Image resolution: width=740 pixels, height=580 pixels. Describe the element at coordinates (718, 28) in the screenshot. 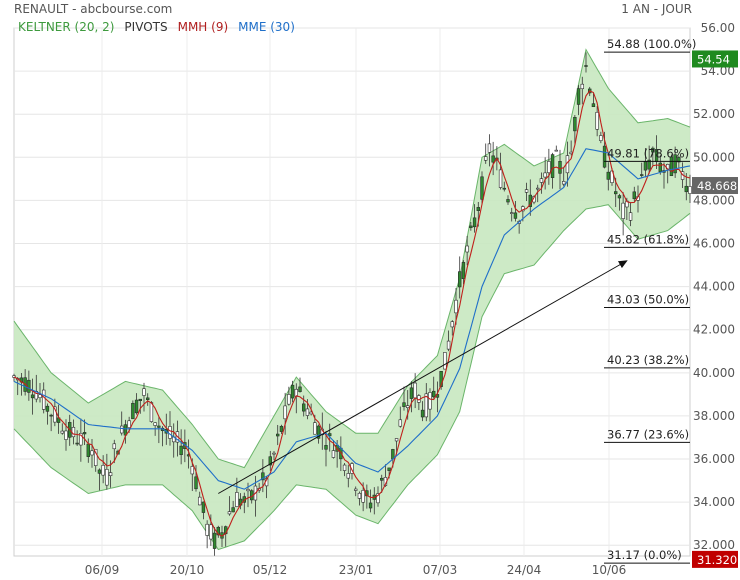

I see `y-tick-label: 56.00` at that location.